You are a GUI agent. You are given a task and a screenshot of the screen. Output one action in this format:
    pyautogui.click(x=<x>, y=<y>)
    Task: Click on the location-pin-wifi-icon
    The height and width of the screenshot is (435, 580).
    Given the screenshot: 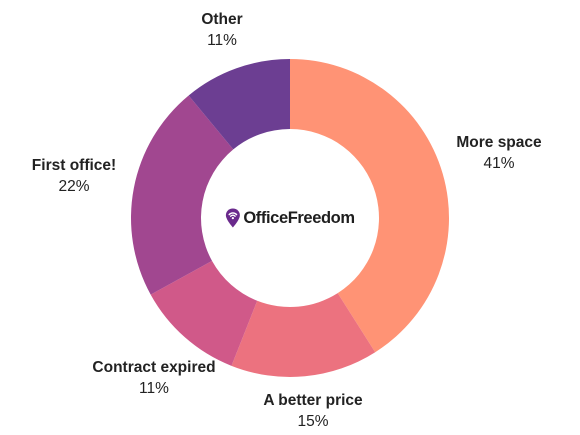 What is the action you would take?
    pyautogui.click(x=232, y=218)
    